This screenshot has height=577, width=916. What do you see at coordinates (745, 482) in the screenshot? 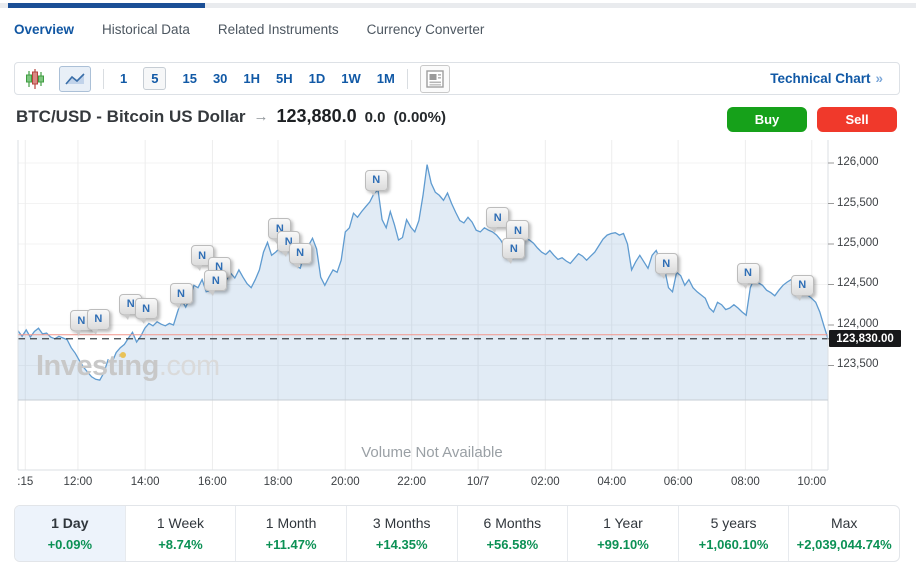
I see `x-axis-label: 08:00` at bounding box center [745, 482].